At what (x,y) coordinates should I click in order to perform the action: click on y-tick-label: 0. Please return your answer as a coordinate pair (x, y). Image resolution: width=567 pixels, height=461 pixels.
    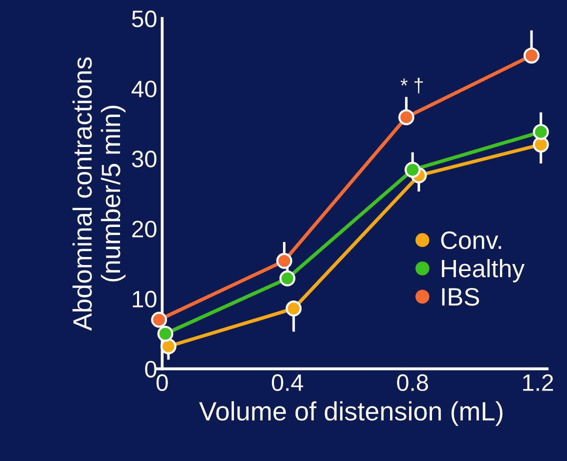
    Looking at the image, I should click on (150, 369).